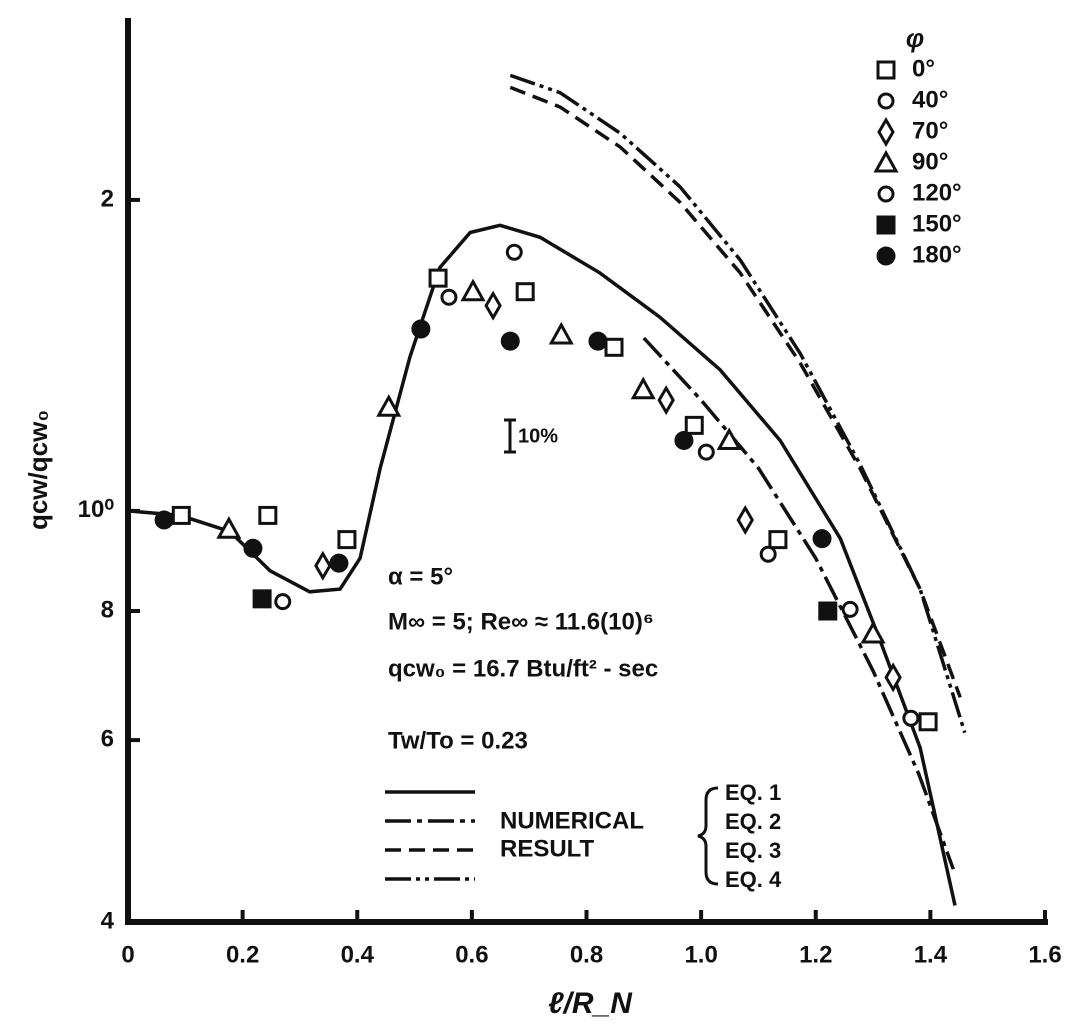 This screenshot has height=1031, width=1075. I want to click on curve-legend-label: EQ. 4, so click(753, 879).